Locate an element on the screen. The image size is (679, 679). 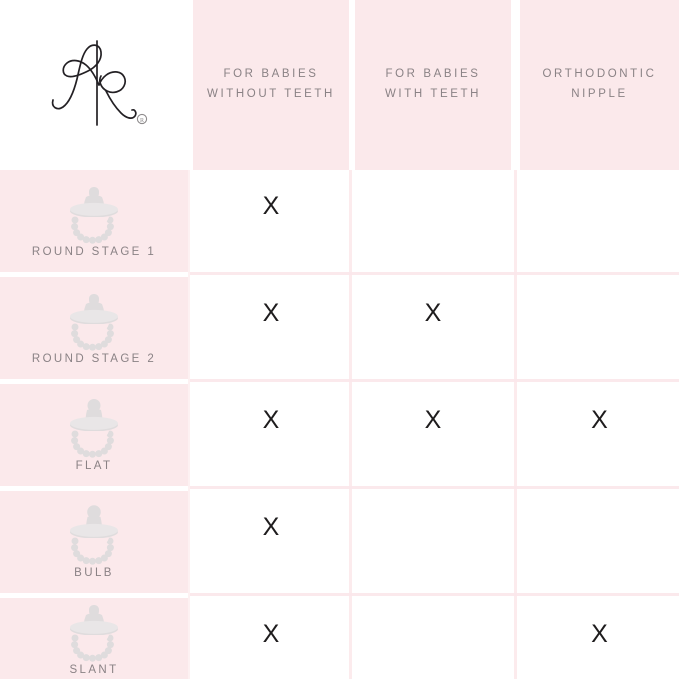
column-header-with-teeth: FOR BABIES WITH TEETH is located at coordinates (433, 85).